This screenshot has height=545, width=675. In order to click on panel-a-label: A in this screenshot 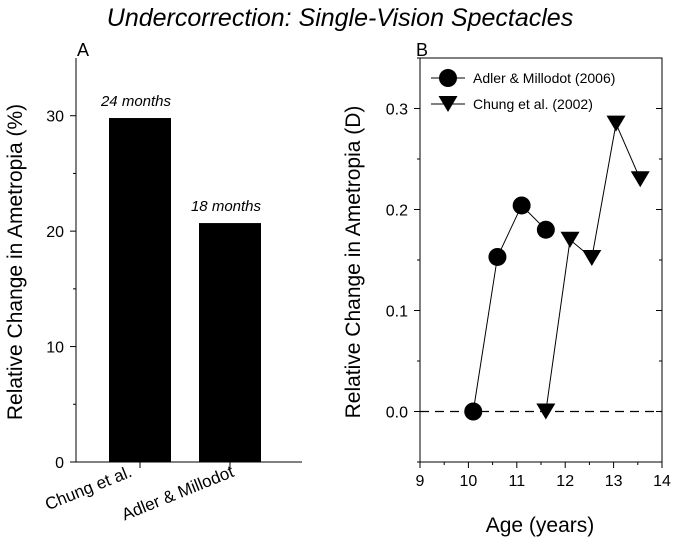, I will do `click(83, 50)`.